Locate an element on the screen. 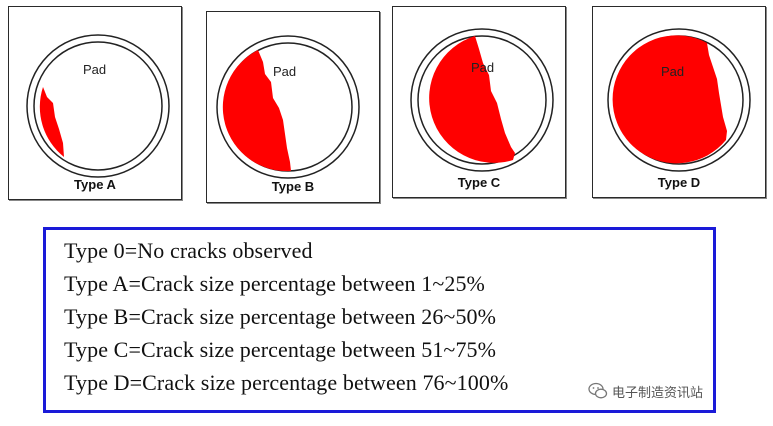 The image size is (773, 426). panel-type-c: Pad Type C is located at coordinates (479, 102).